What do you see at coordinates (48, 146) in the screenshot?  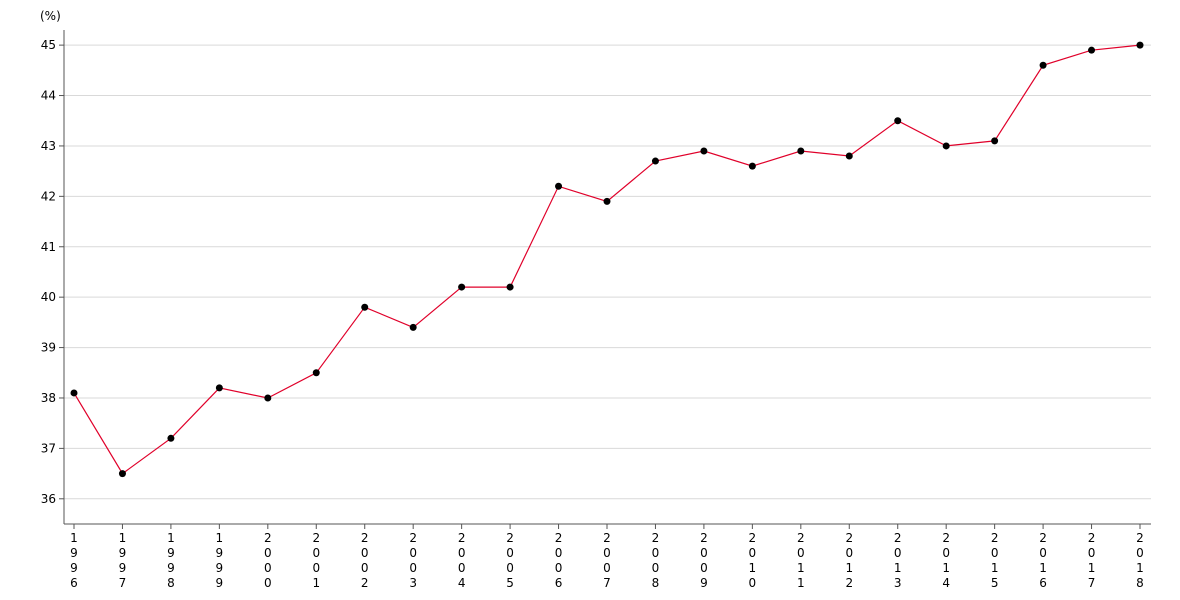 I see `y-tick-label: 43` at bounding box center [48, 146].